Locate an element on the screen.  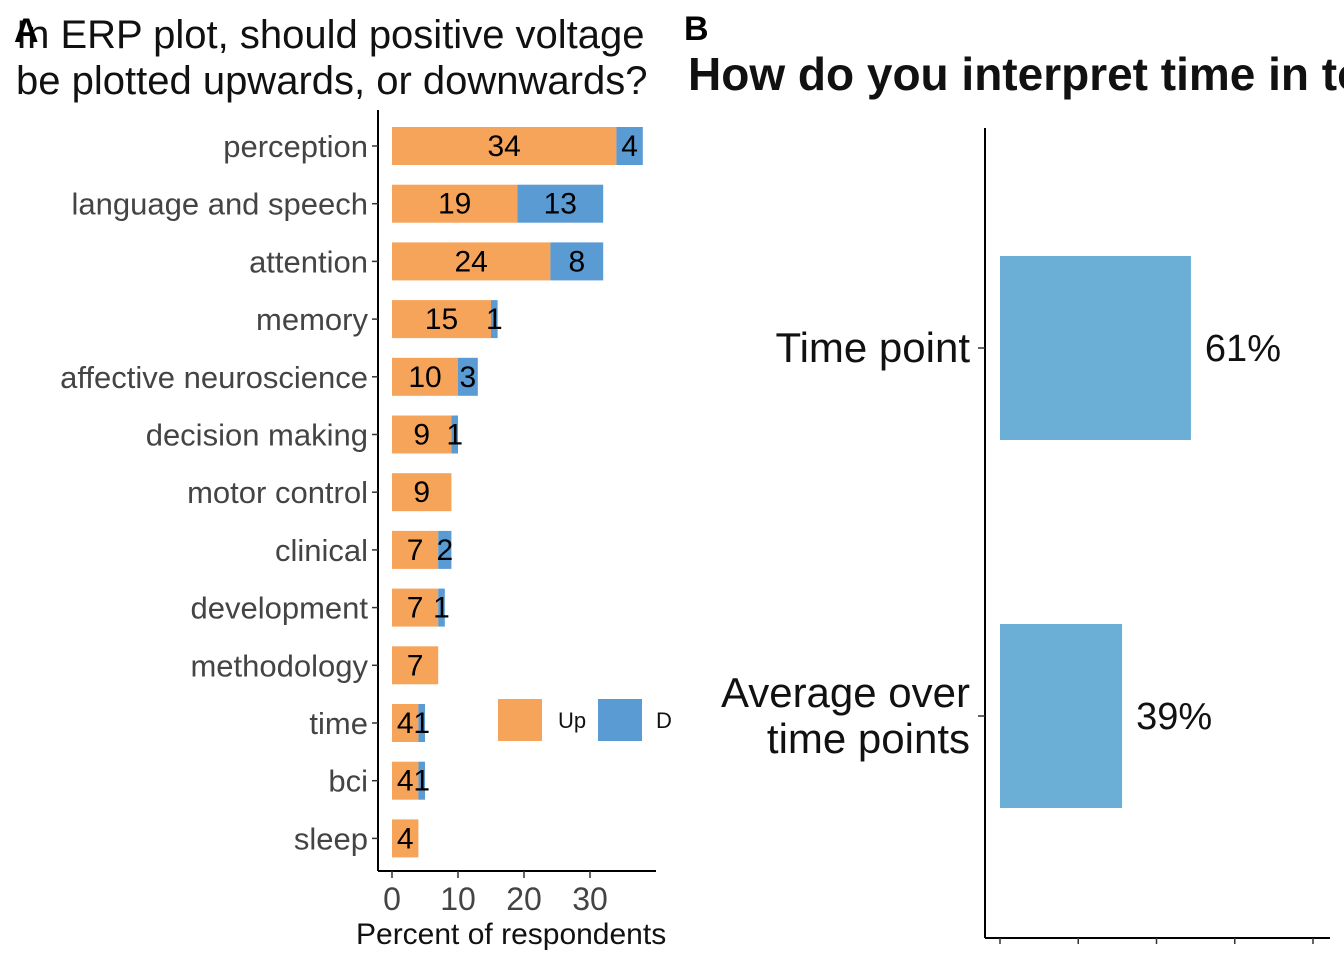
bar-label-up-affective-neuroscience: 10 is located at coordinates (424, 377).